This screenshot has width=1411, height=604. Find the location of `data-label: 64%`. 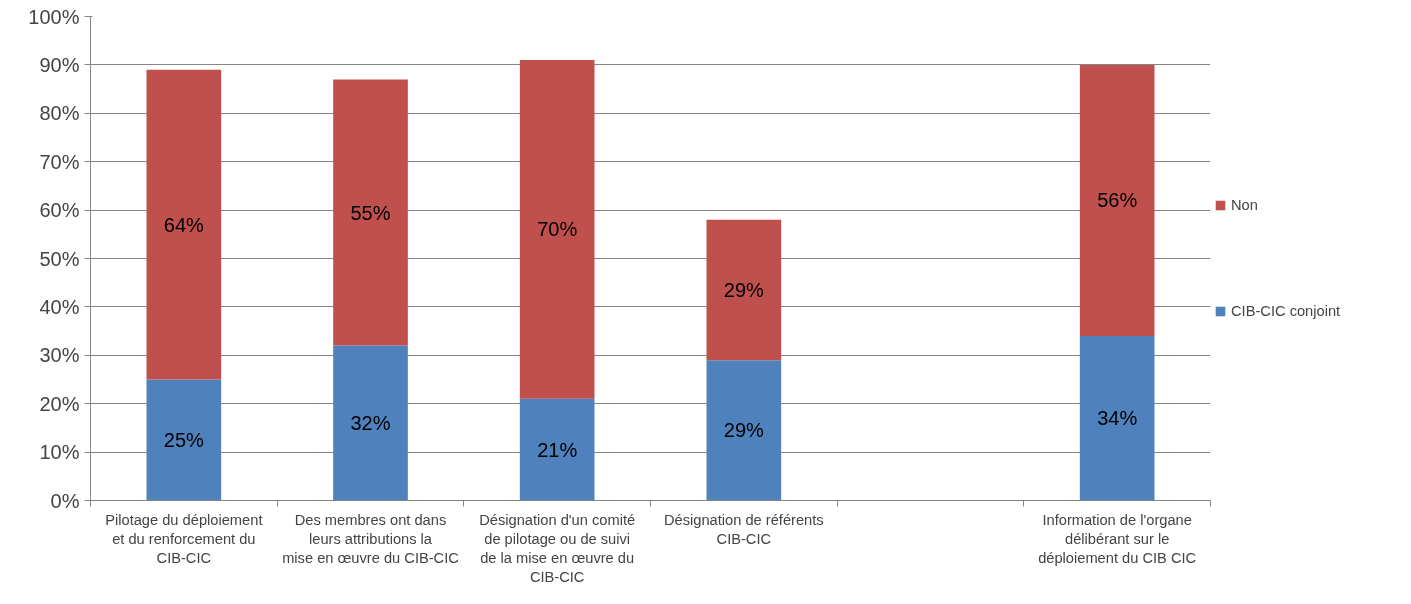

data-label: 64% is located at coordinates (184, 224).